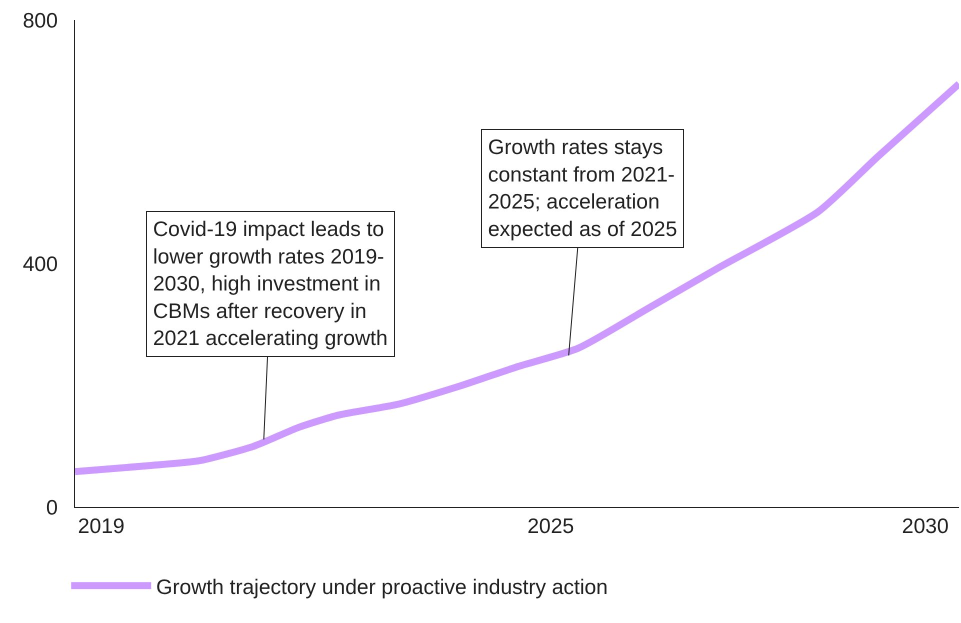 This screenshot has height=623, width=961. What do you see at coordinates (101, 526) in the screenshot?
I see `x-tick-label: 2019` at bounding box center [101, 526].